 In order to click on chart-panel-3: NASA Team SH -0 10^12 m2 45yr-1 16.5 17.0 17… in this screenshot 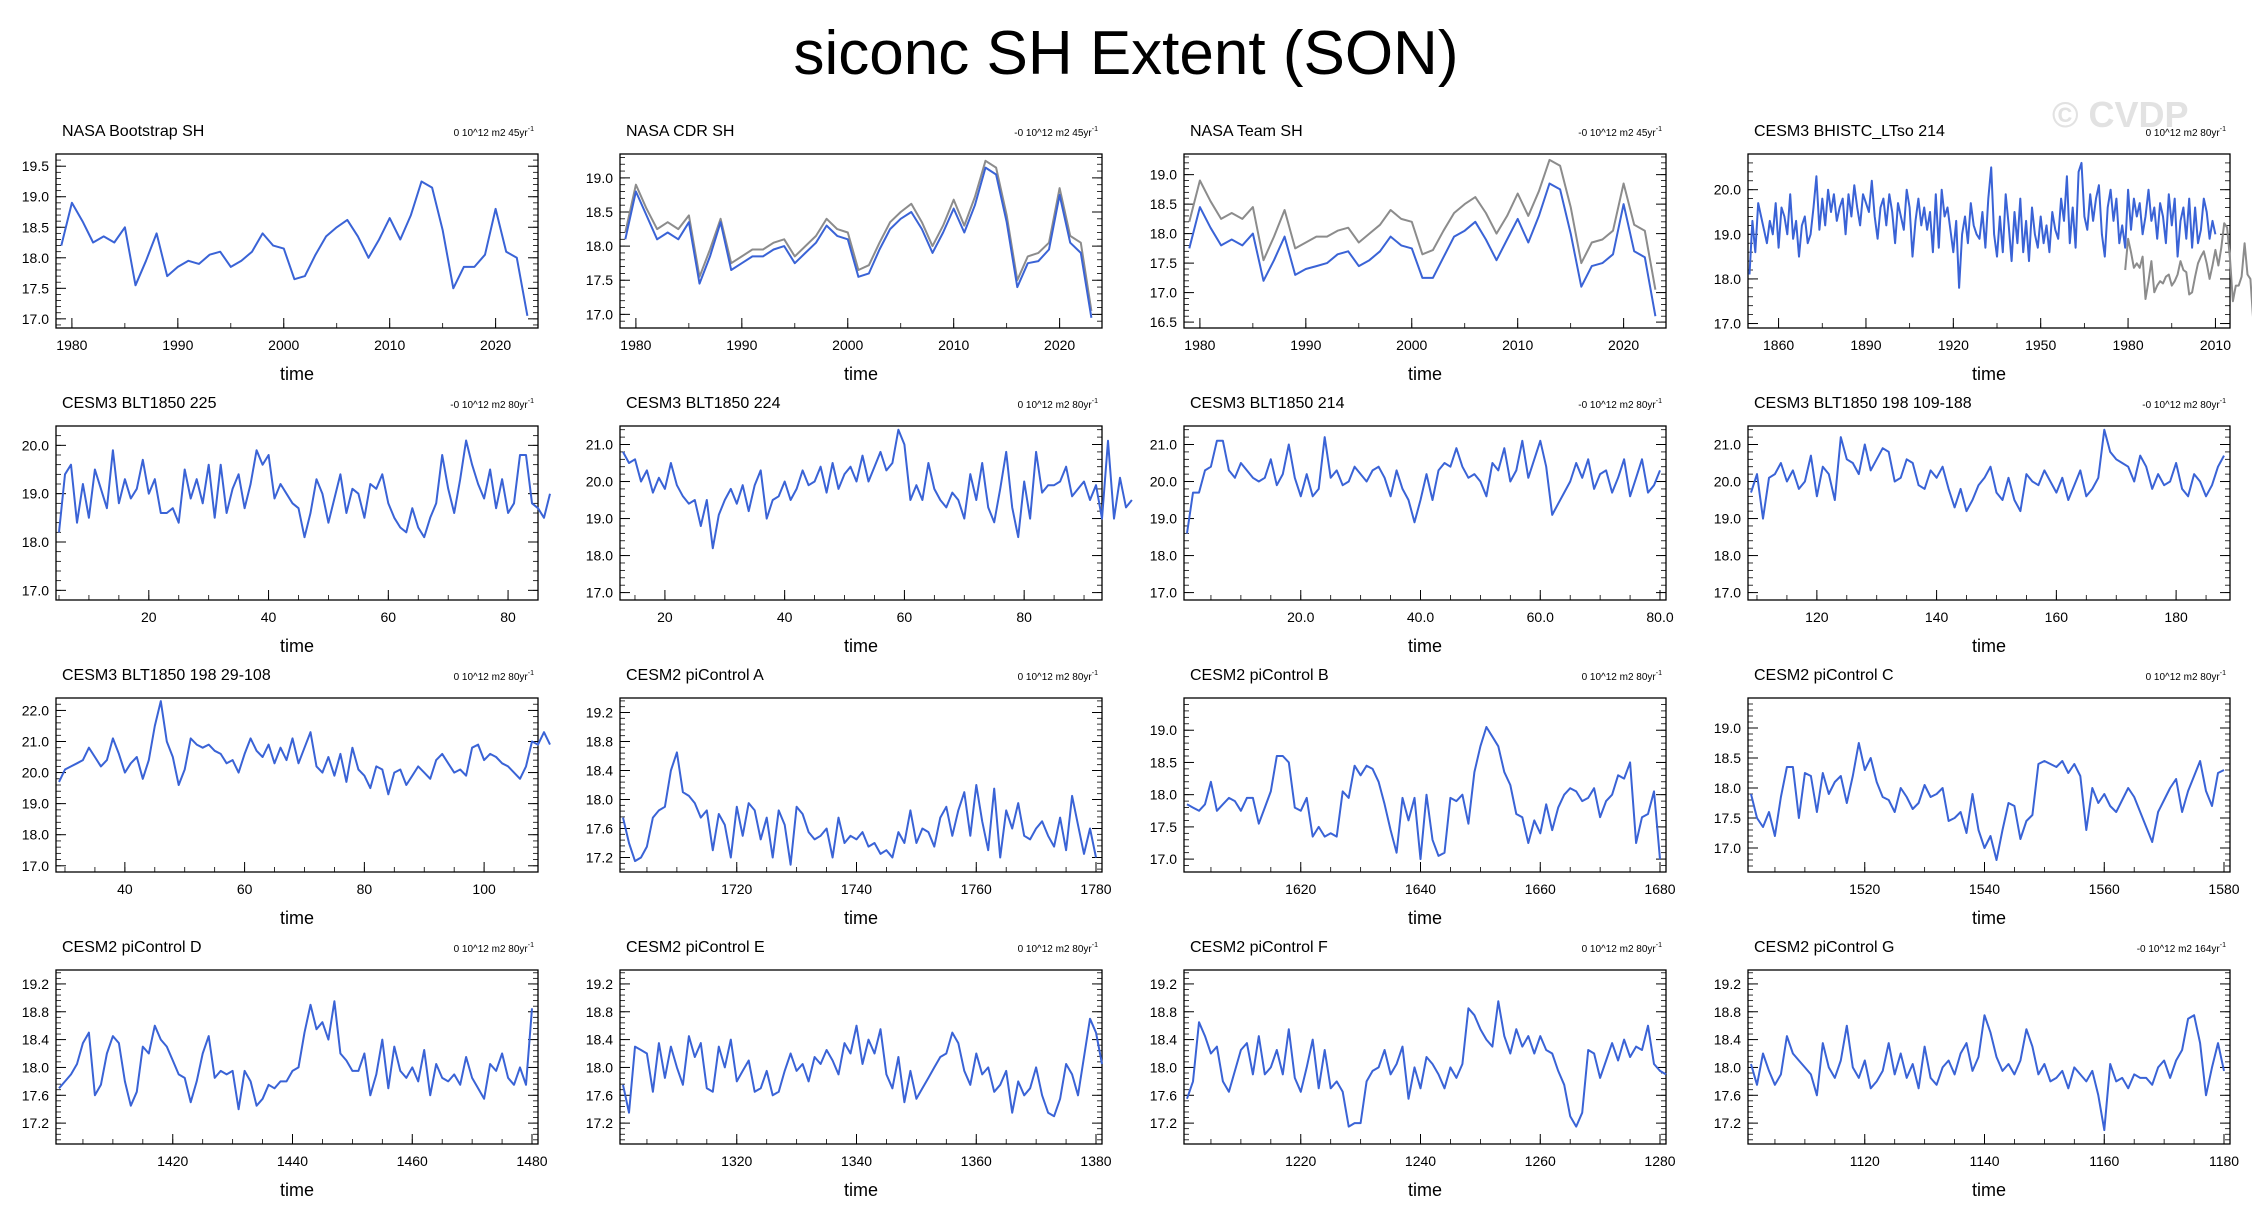, I will do `click(1408, 253)`.